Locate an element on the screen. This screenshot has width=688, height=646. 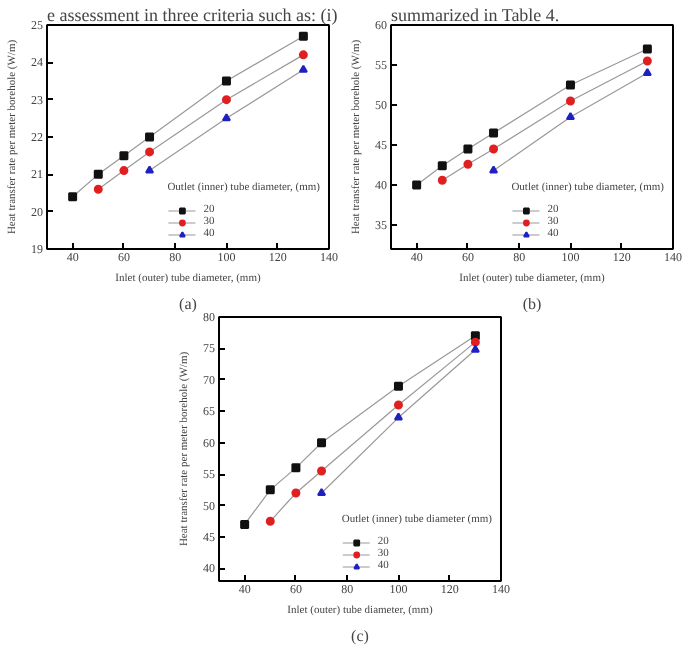
annotation: summarized in Table 4. is located at coordinates (475, 15).